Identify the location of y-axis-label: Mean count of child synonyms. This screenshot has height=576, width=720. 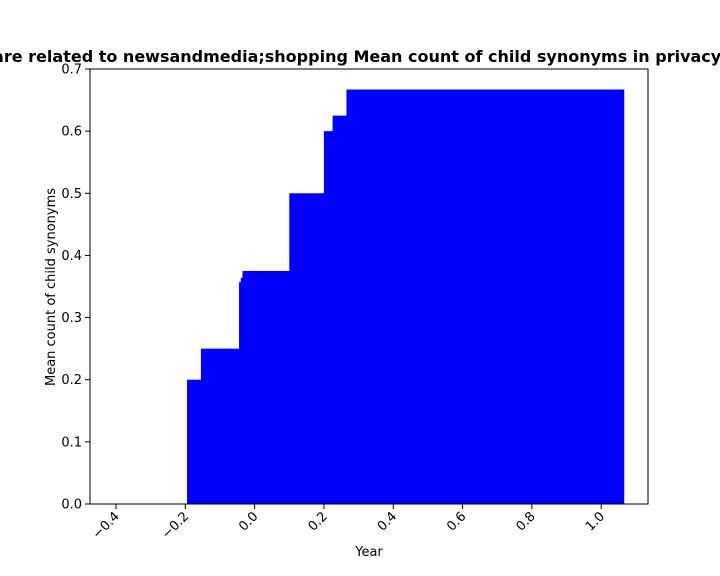
(51, 287).